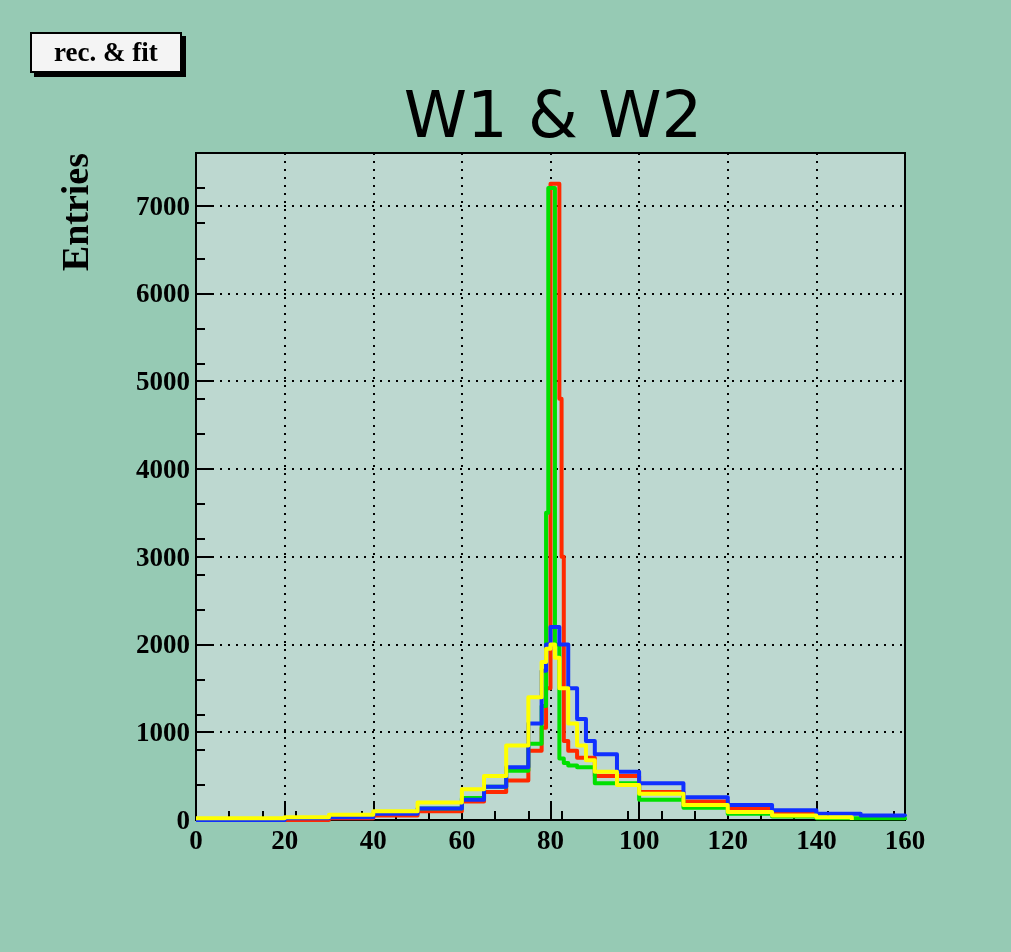  I want to click on y-tick-label: 0, so click(183, 820).